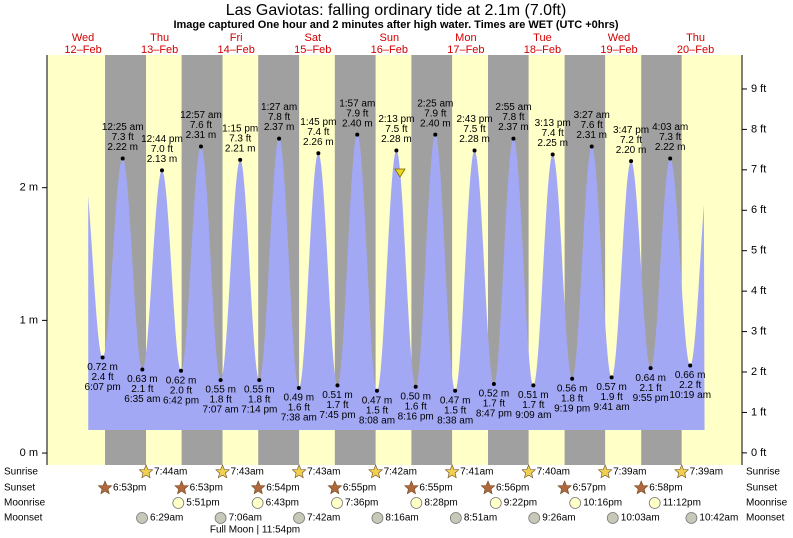  What do you see at coordinates (690, 375) in the screenshot?
I see `tide-label: 0.66 m` at bounding box center [690, 375].